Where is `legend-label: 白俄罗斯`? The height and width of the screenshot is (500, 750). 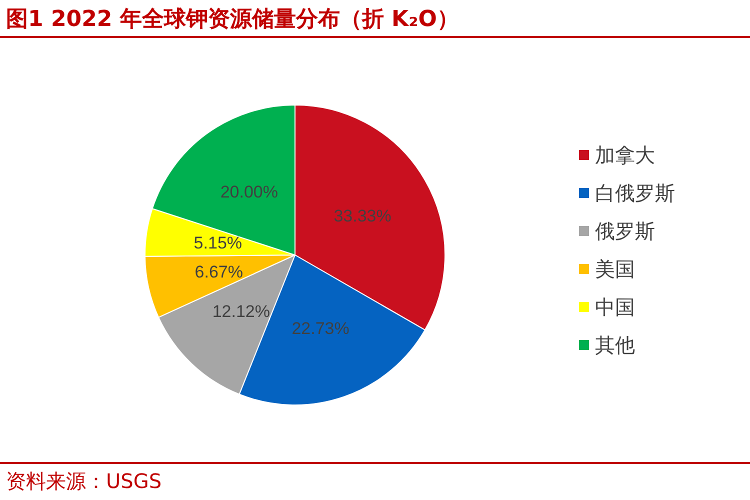
legend-label: 白俄罗斯 is located at coordinates (635, 193).